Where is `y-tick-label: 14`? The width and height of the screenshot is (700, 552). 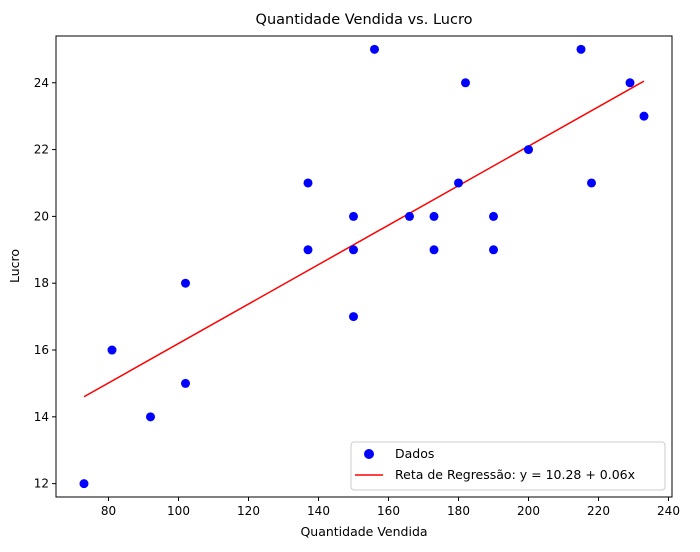
y-tick-label: 14 is located at coordinates (41, 417).